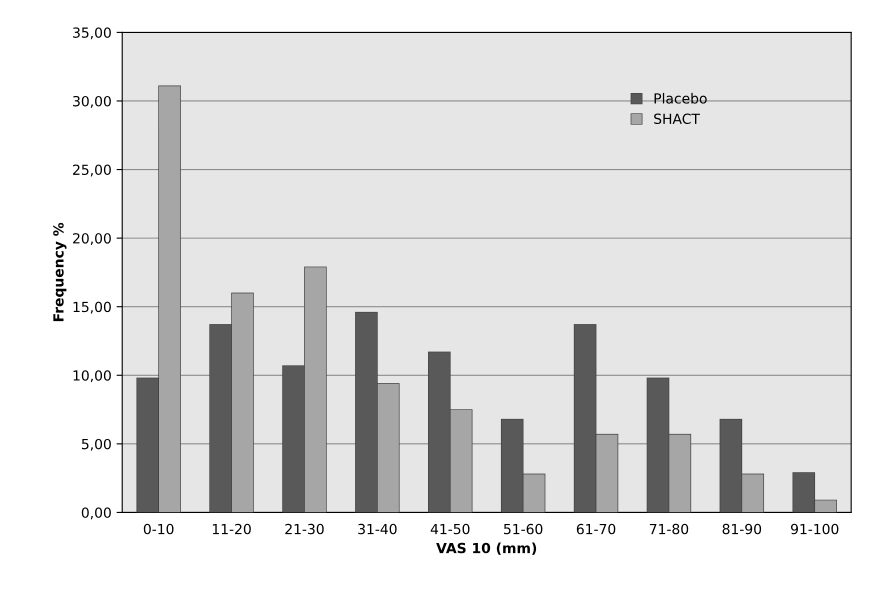 Image resolution: width=873 pixels, height=589 pixels. Describe the element at coordinates (596, 529) in the screenshot. I see `x-tick-label: 61-70` at that location.